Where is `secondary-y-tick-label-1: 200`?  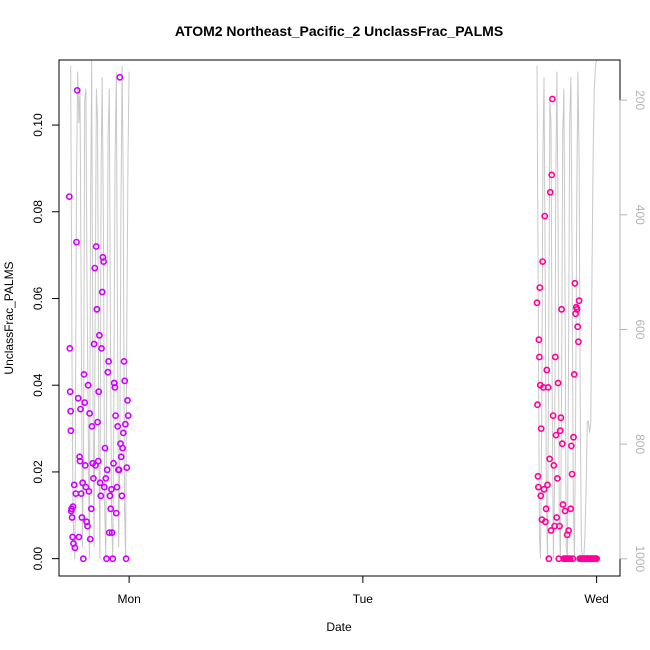 secondary-y-tick-label-1: 200 is located at coordinates (640, 100).